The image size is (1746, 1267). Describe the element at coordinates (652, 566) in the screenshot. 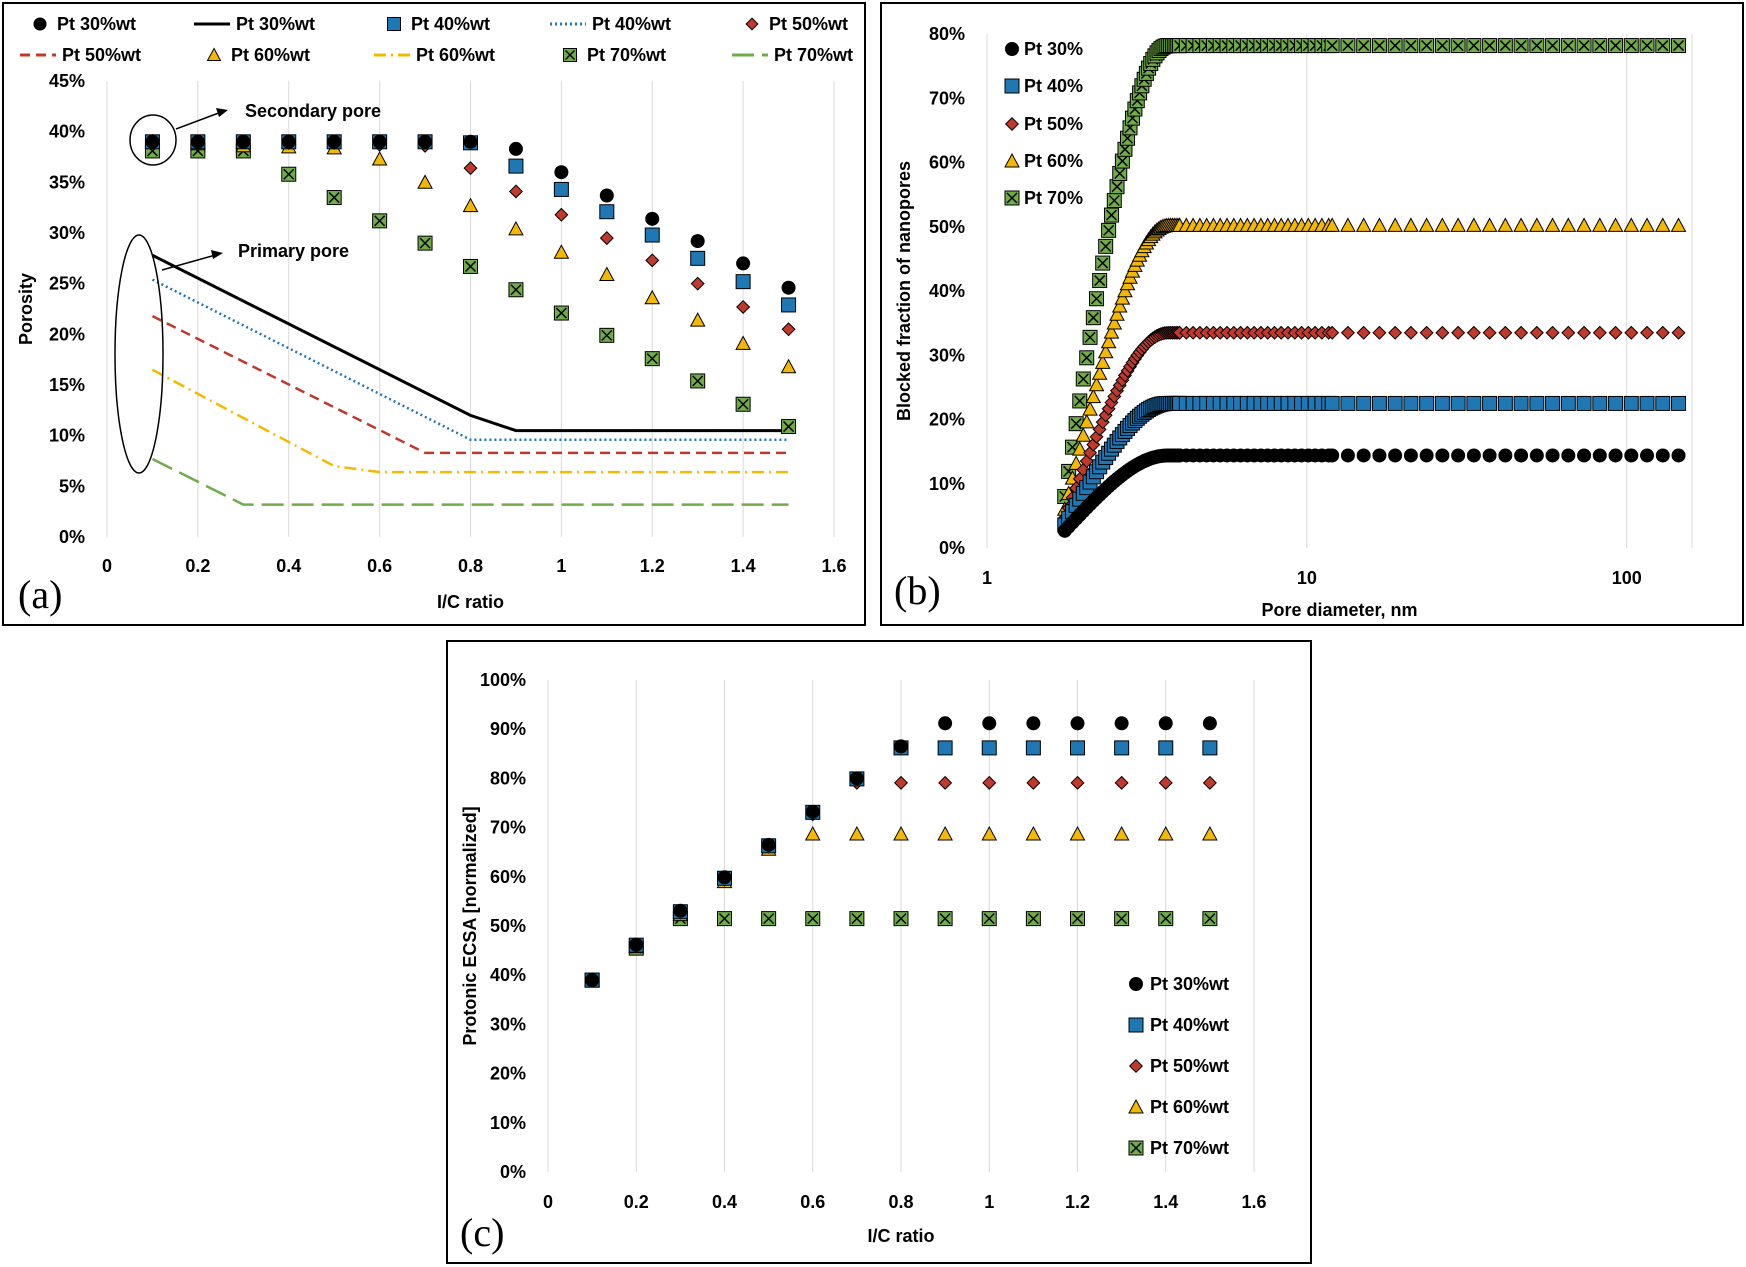

I see `x-tick-label: 1.2` at that location.